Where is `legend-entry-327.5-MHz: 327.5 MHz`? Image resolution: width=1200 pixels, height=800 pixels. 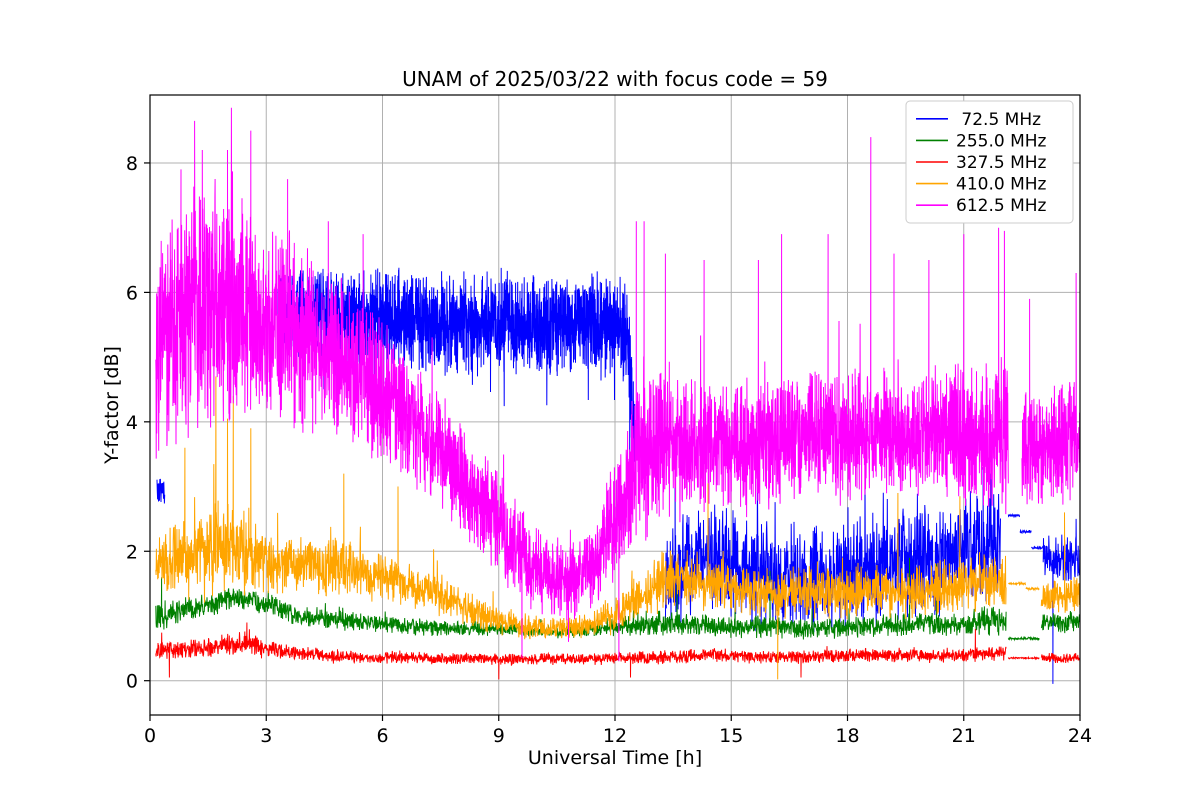
legend-entry-327.5-MHz: 327.5 MHz is located at coordinates (1001, 163).